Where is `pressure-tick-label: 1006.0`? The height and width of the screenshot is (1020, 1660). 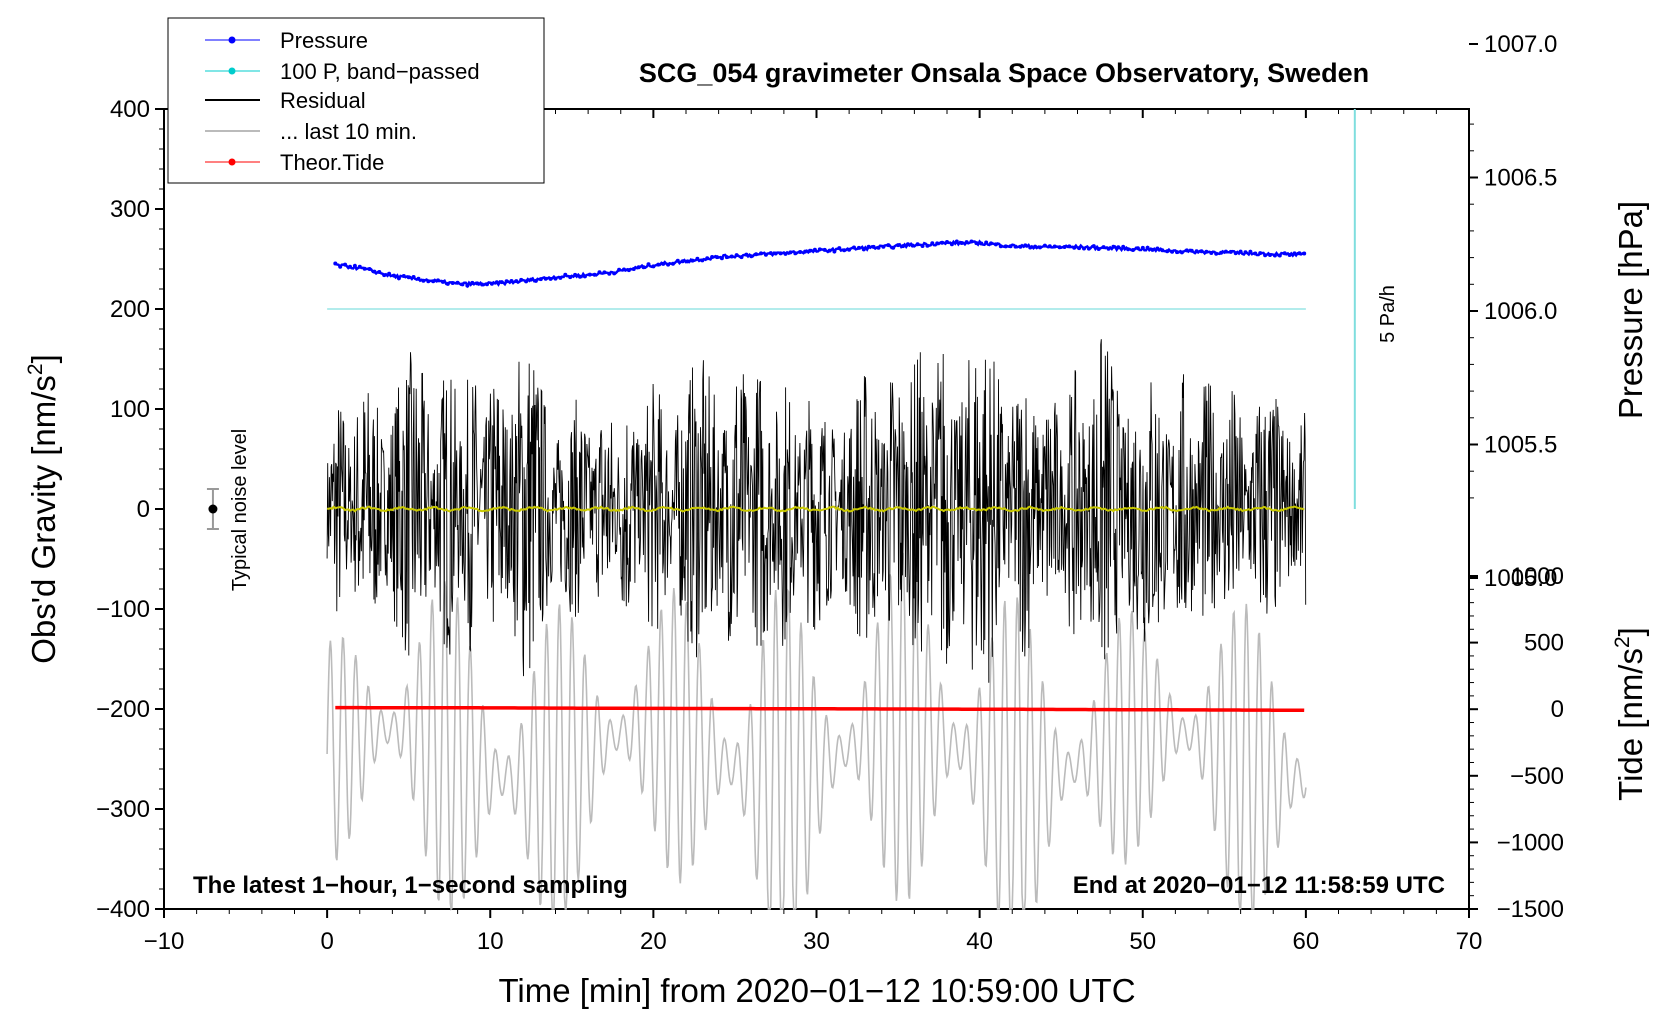 pressure-tick-label: 1006.0 is located at coordinates (1520, 311).